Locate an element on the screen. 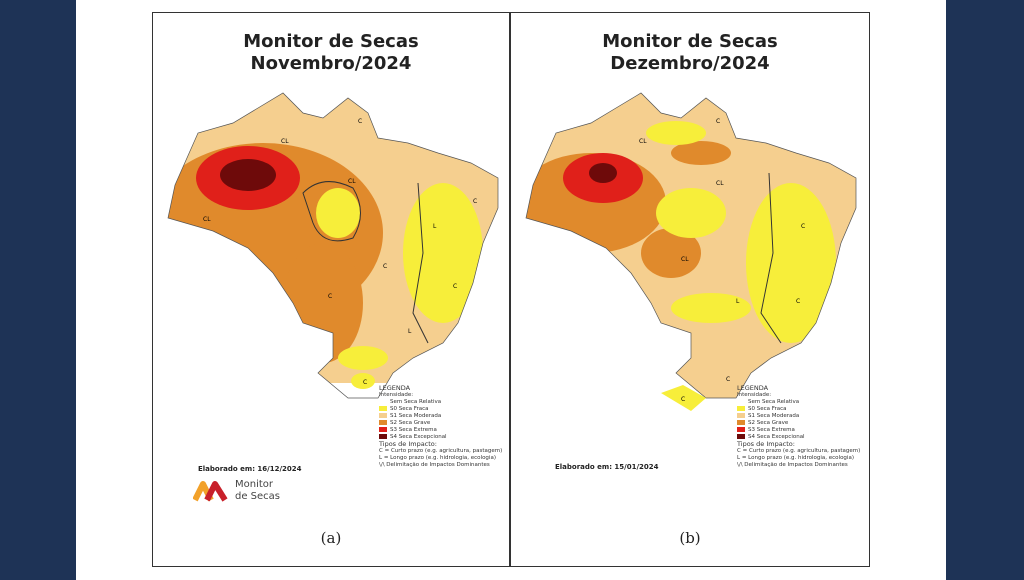 The height and width of the screenshot is (580, 1024). caption: (b) is located at coordinates (690, 538).